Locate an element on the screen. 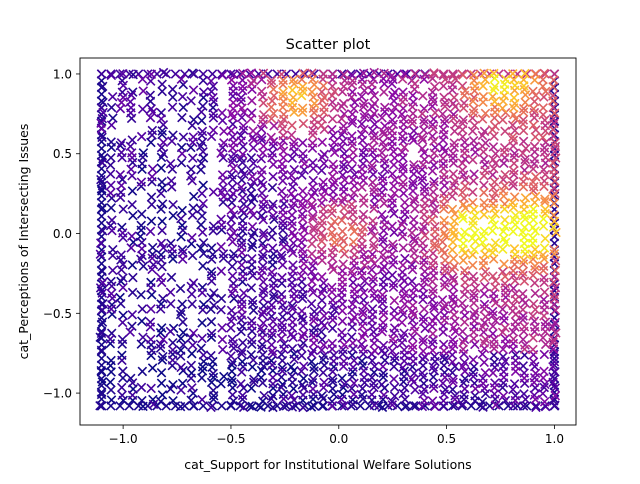  x-axis-ticks: −1.0 −0.5 0.0 0.5 1.0 is located at coordinates (336, 435).